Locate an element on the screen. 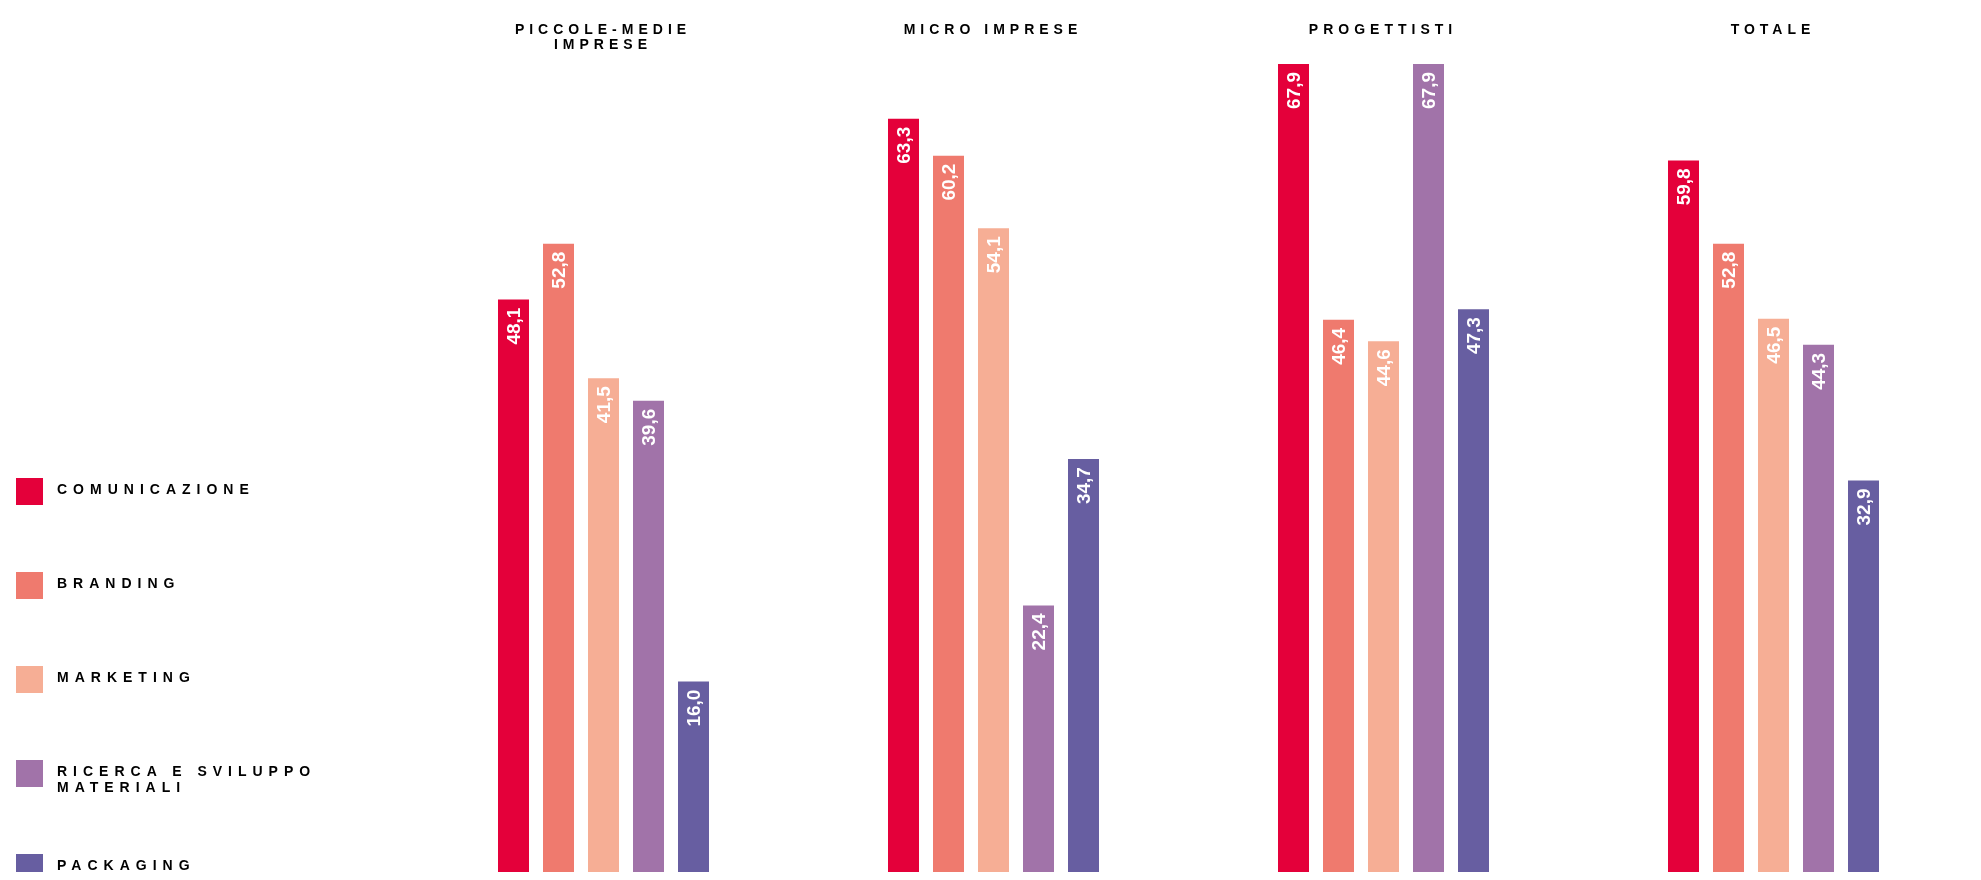 The image size is (1981, 880). data-label: 44,6 is located at coordinates (1383, 368).